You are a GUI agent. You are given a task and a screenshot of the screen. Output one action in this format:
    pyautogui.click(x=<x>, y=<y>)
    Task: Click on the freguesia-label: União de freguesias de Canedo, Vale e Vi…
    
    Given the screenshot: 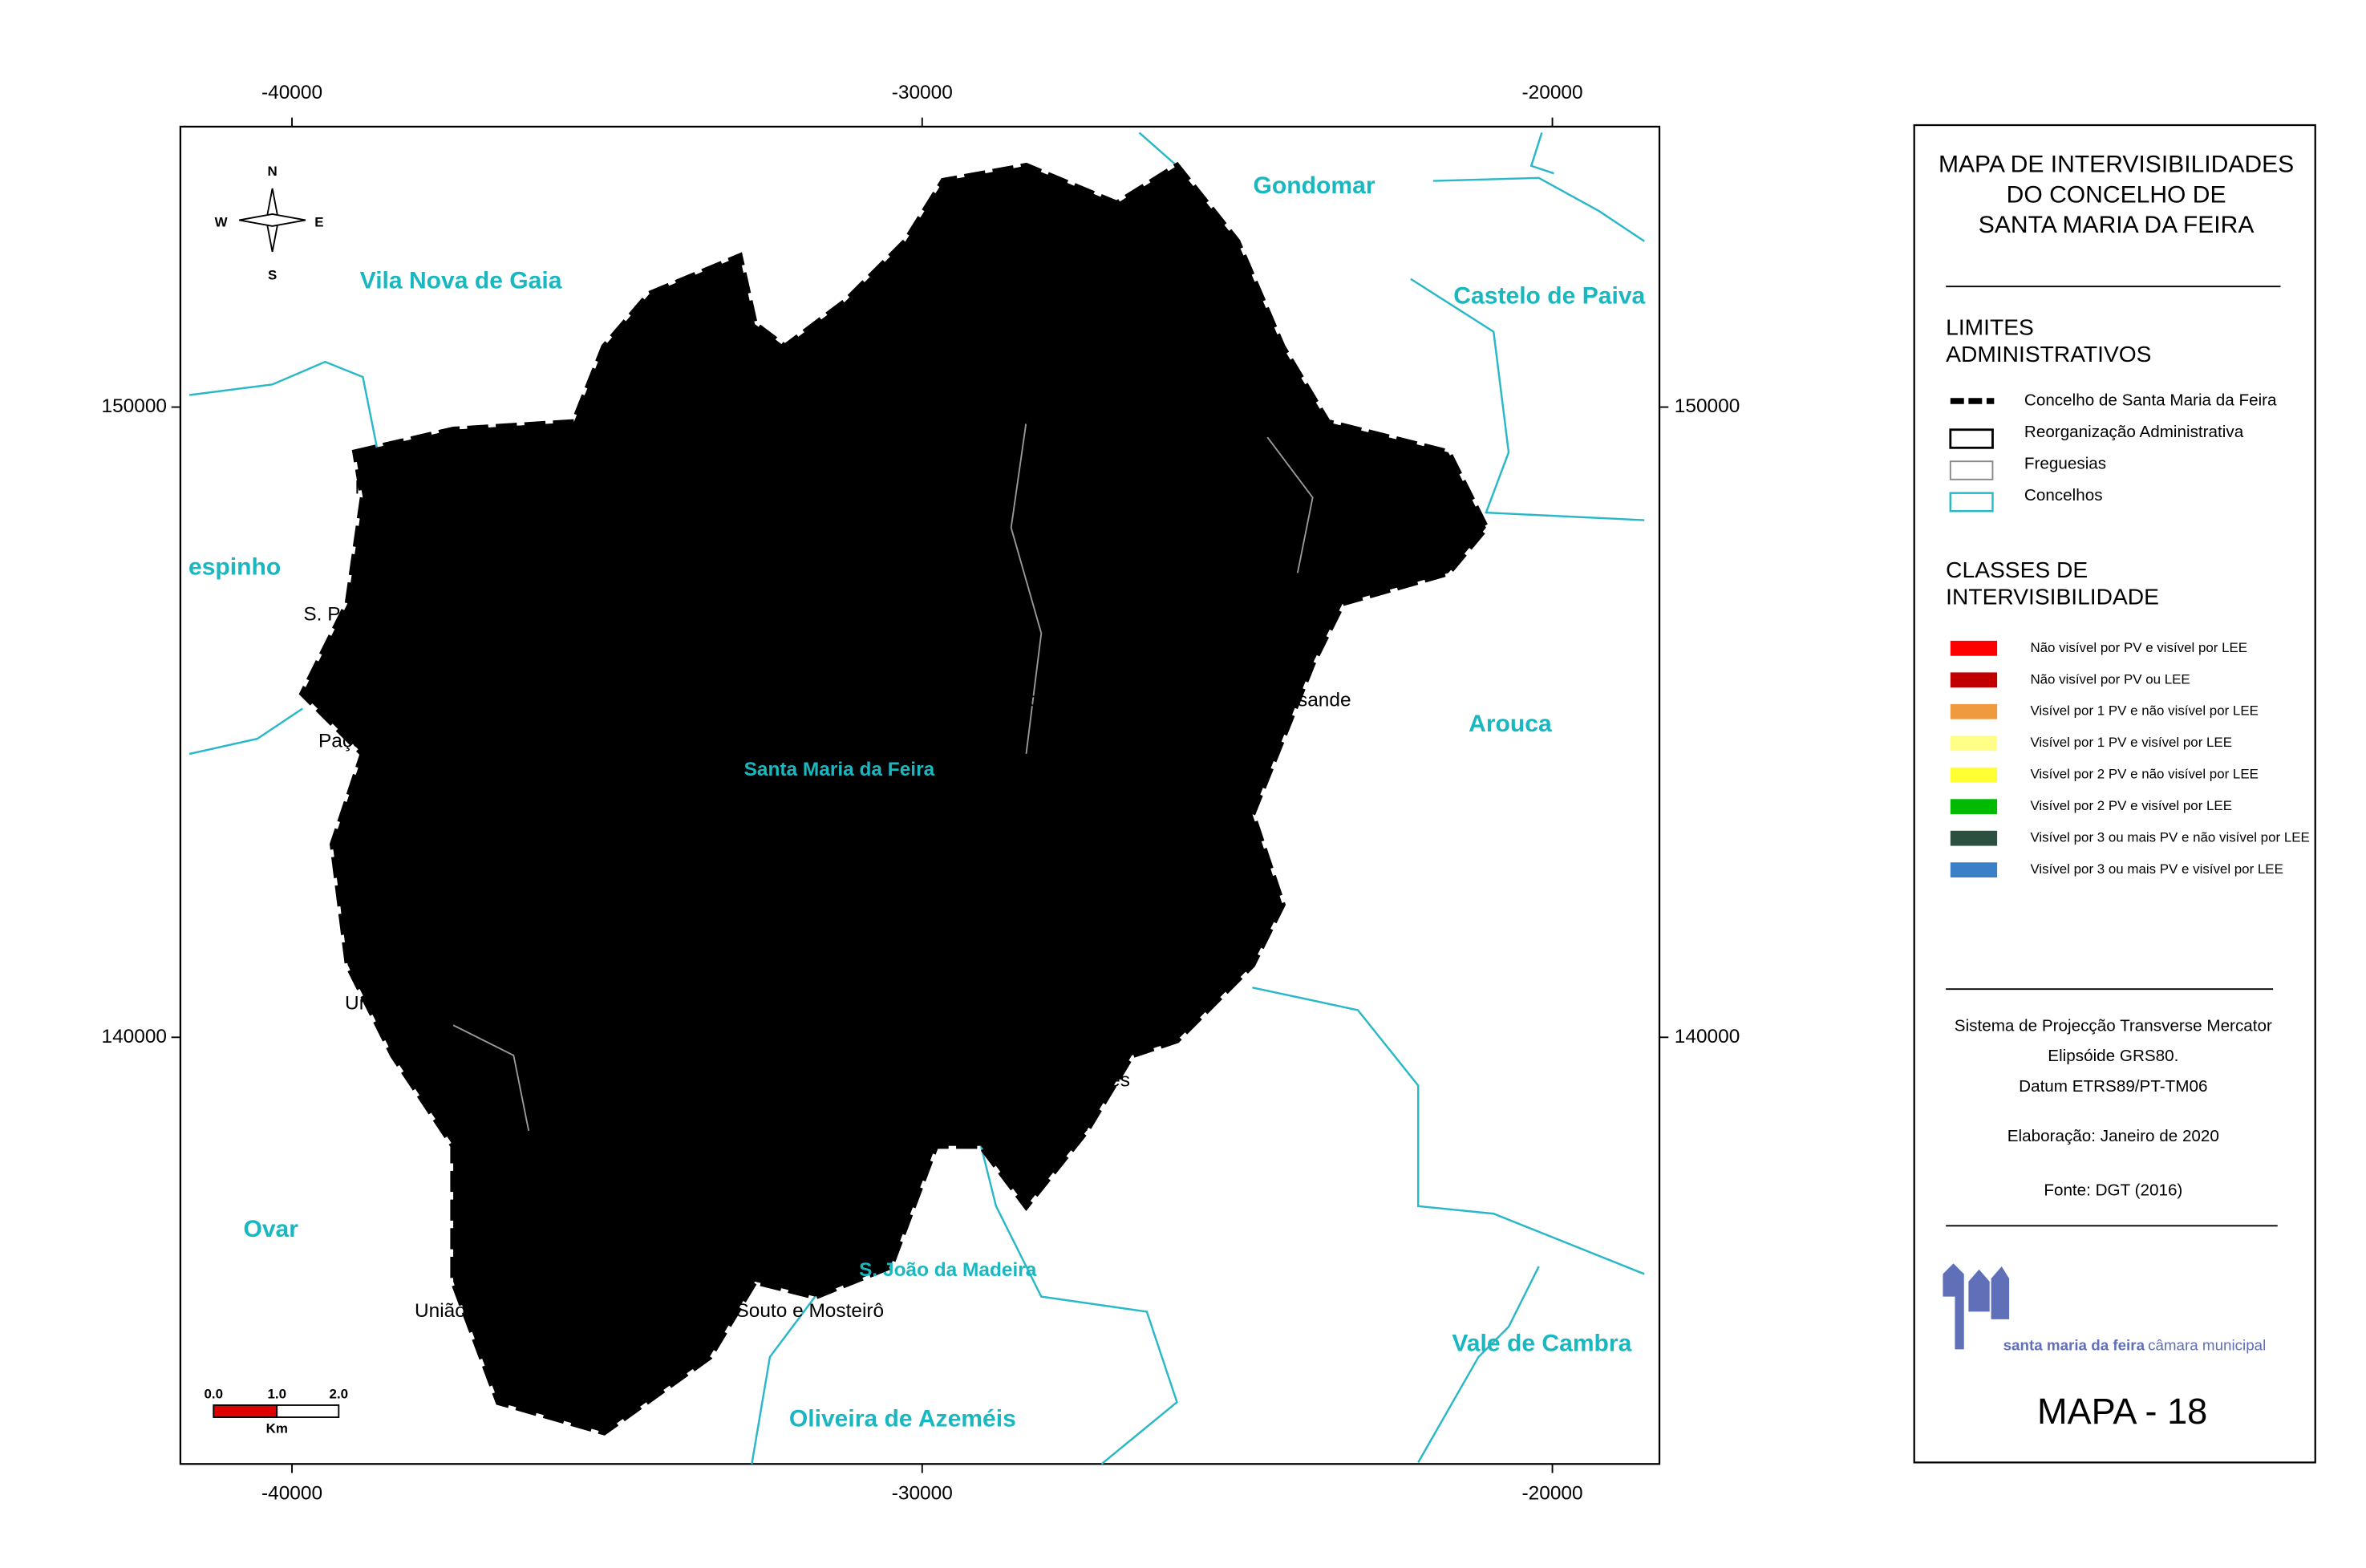 What is the action you would take?
    pyautogui.click(x=1086, y=418)
    